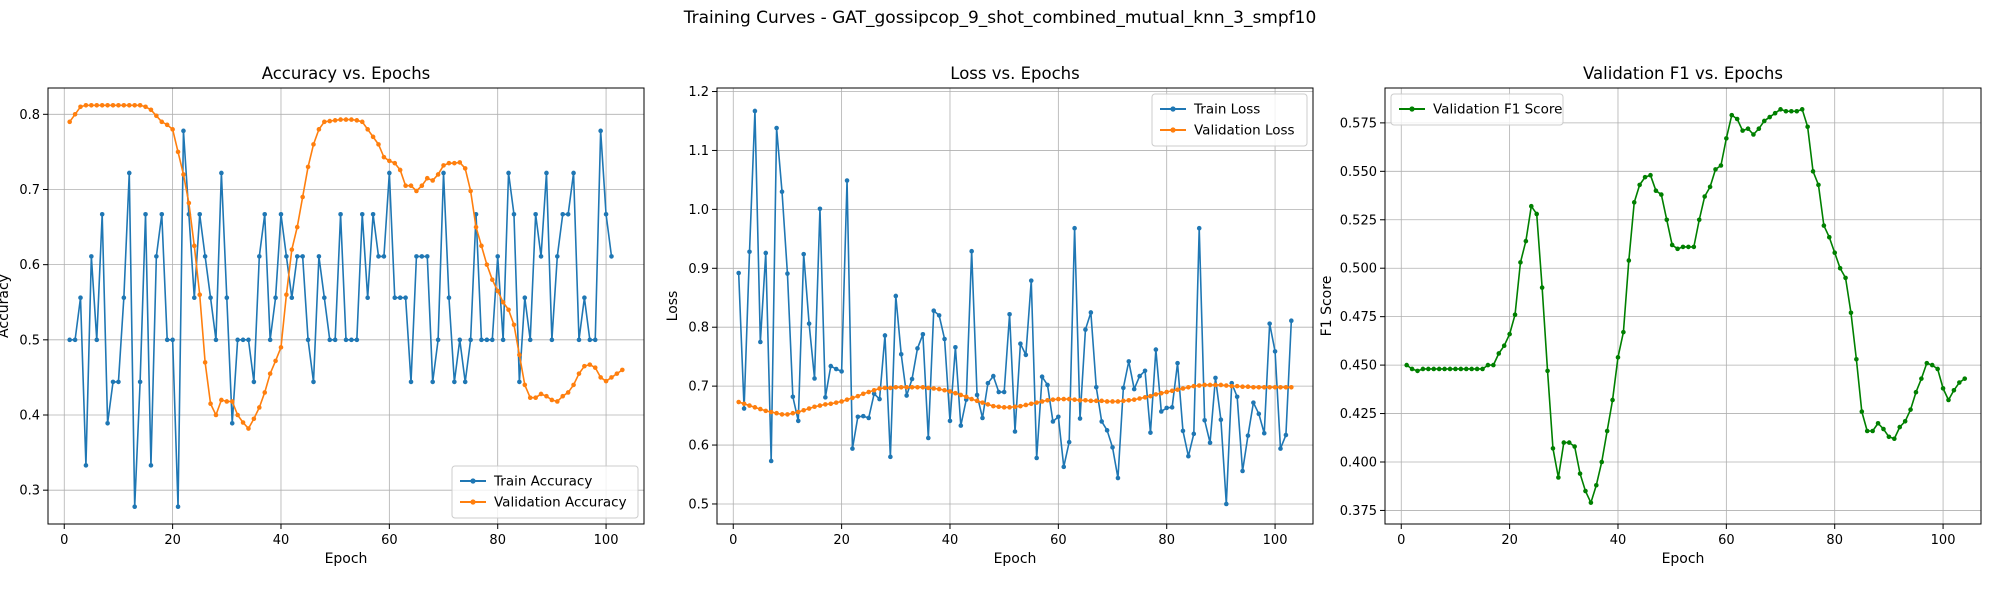 The image size is (2000, 600). What do you see at coordinates (473, 502) in the screenshot?
I see `legend-marker-validation-accuracy` at bounding box center [473, 502].